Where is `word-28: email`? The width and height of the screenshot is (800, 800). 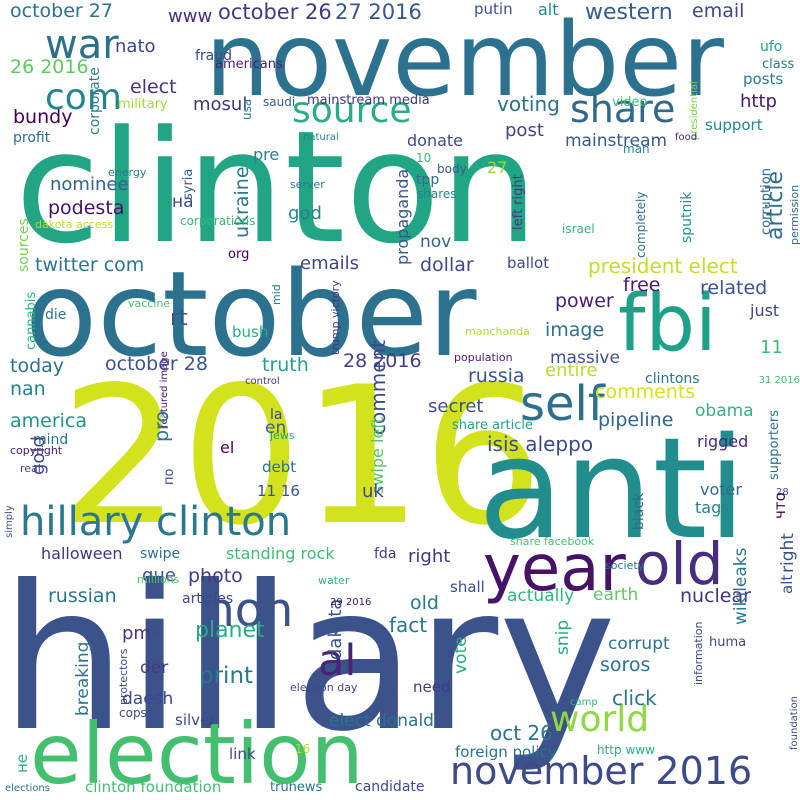
word-28: email is located at coordinates (718, 11).